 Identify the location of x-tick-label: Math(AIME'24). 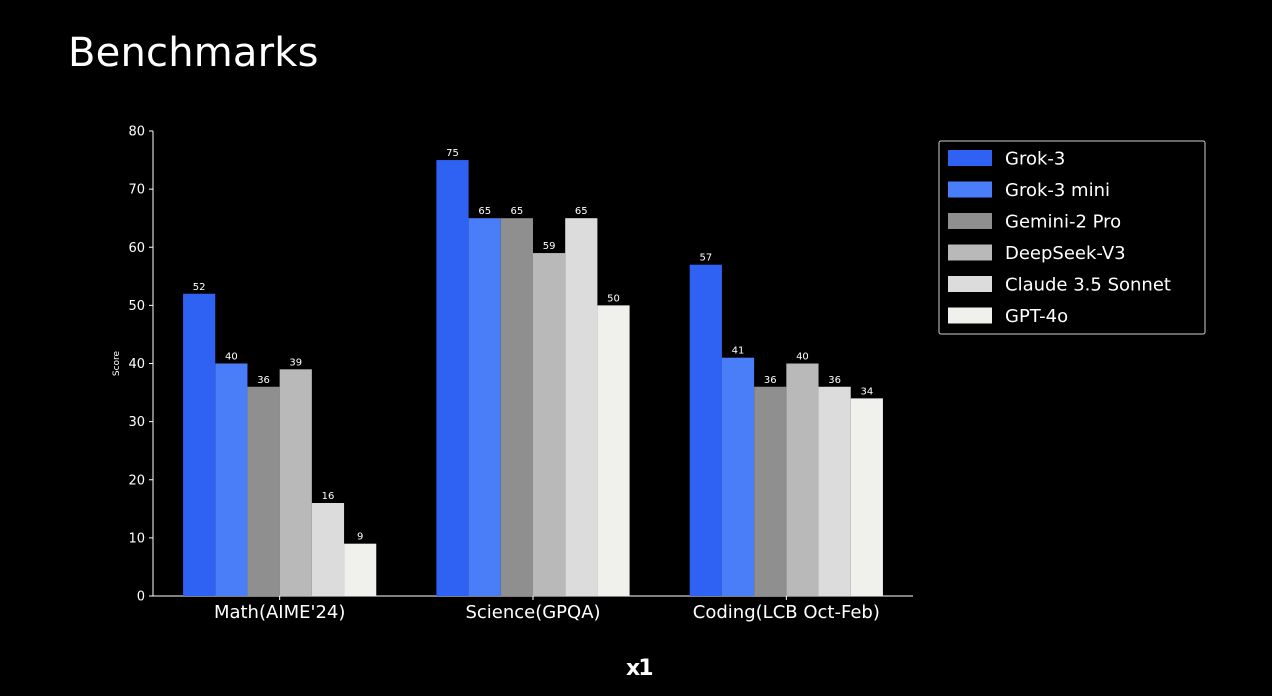
(279, 612).